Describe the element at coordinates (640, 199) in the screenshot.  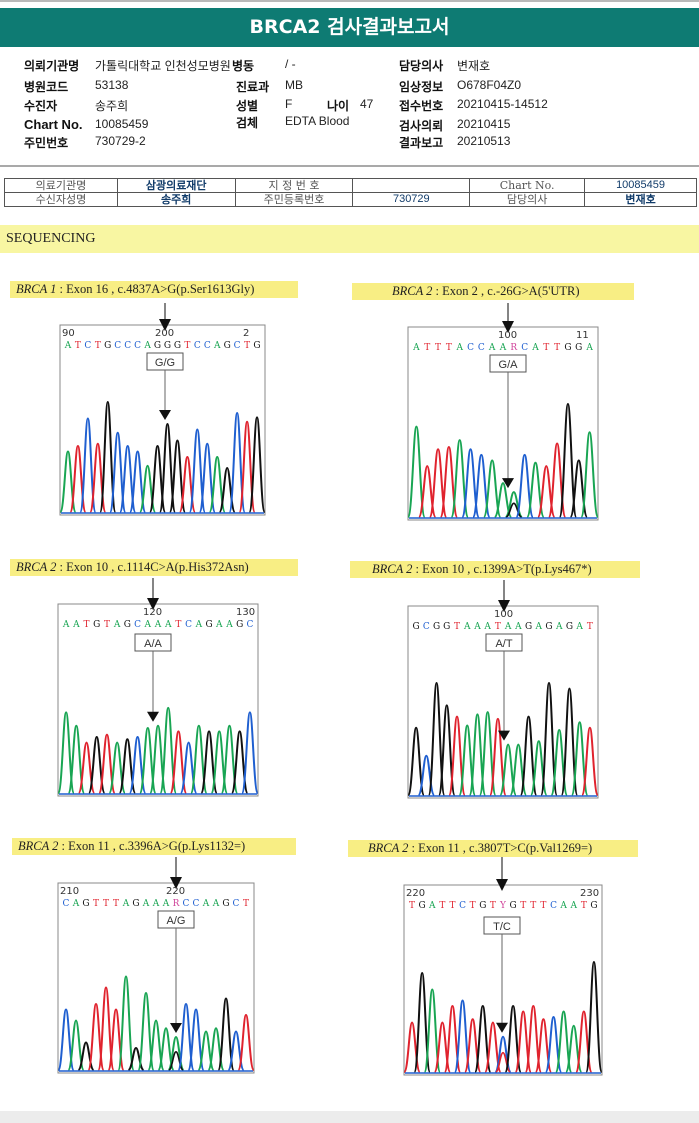
I see `cell-doctor-value: 변재호` at that location.